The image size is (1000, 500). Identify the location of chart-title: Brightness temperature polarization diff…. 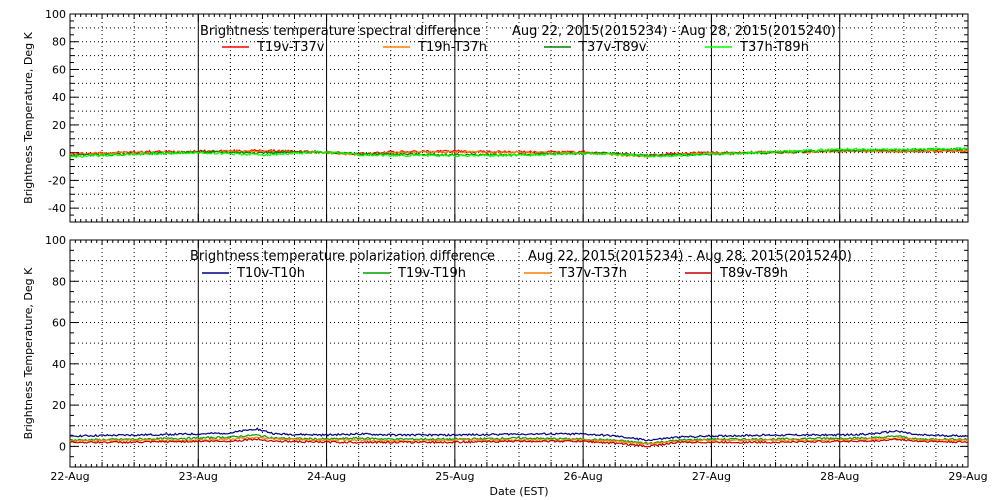
(342, 256).